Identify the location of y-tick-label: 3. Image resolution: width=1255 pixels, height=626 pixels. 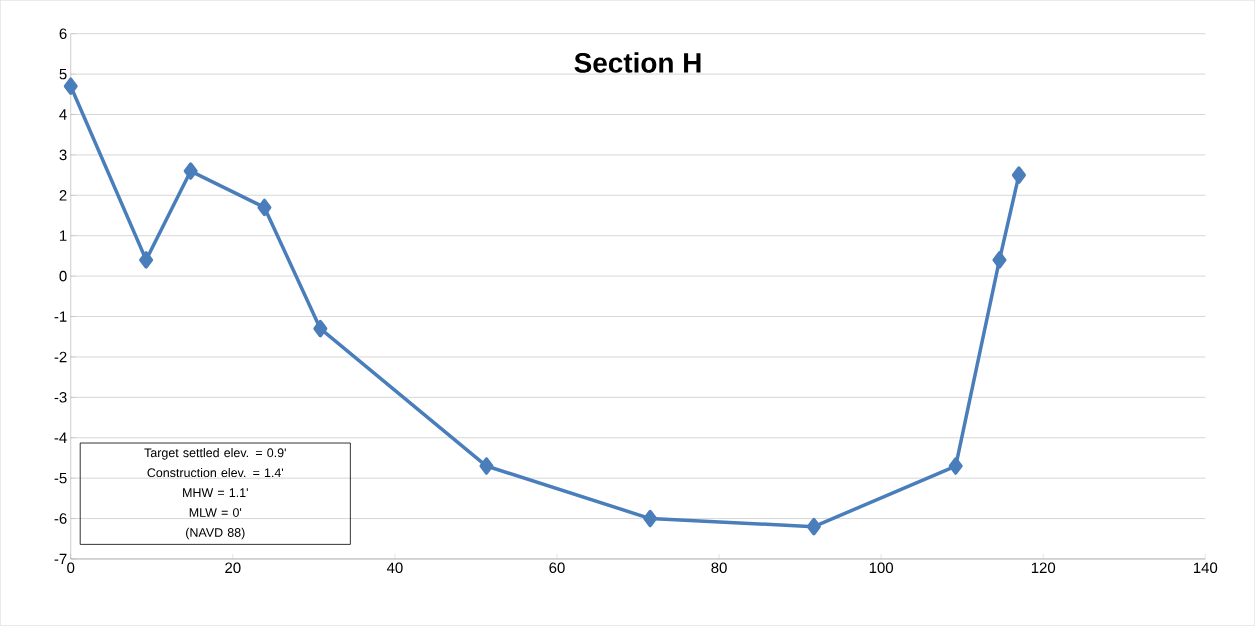
(63, 155).